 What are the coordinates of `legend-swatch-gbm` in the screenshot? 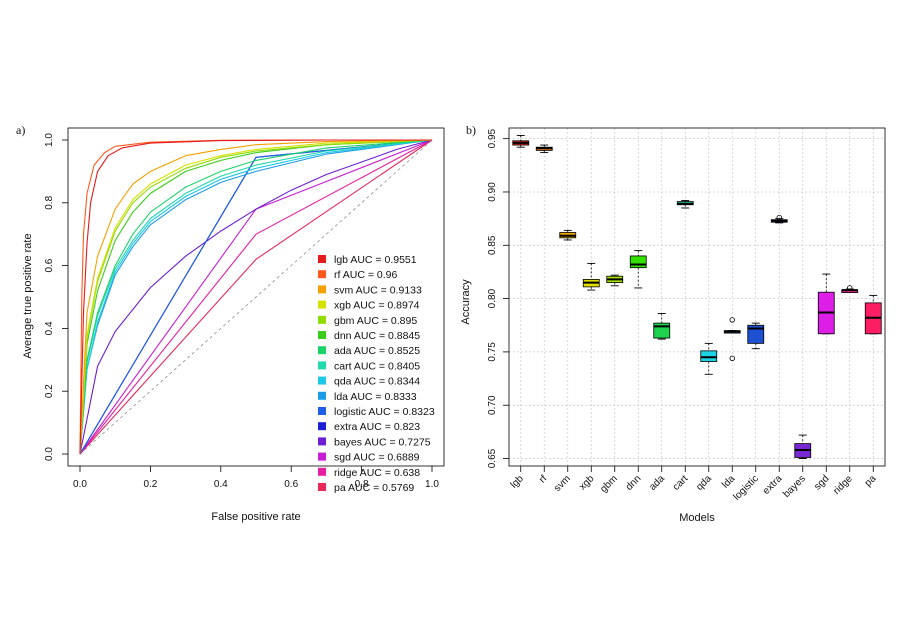 It's located at (322, 319).